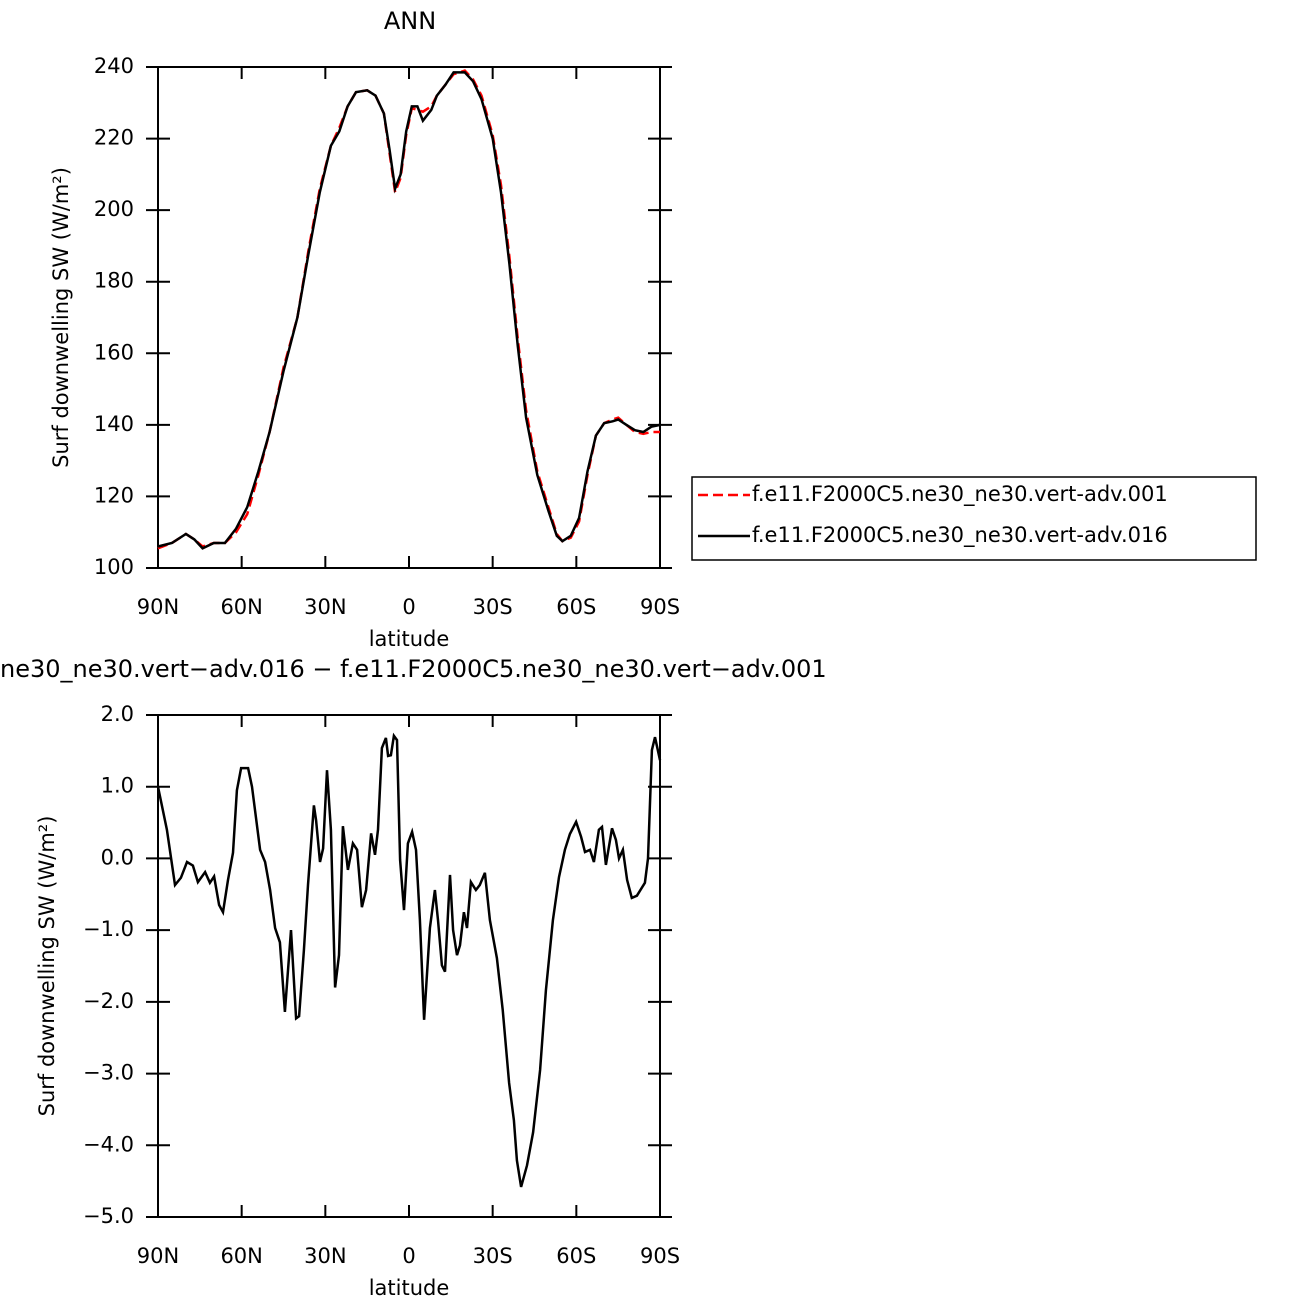  Describe the element at coordinates (108, 1144) in the screenshot. I see `y-tick-label: −4.0` at that location.